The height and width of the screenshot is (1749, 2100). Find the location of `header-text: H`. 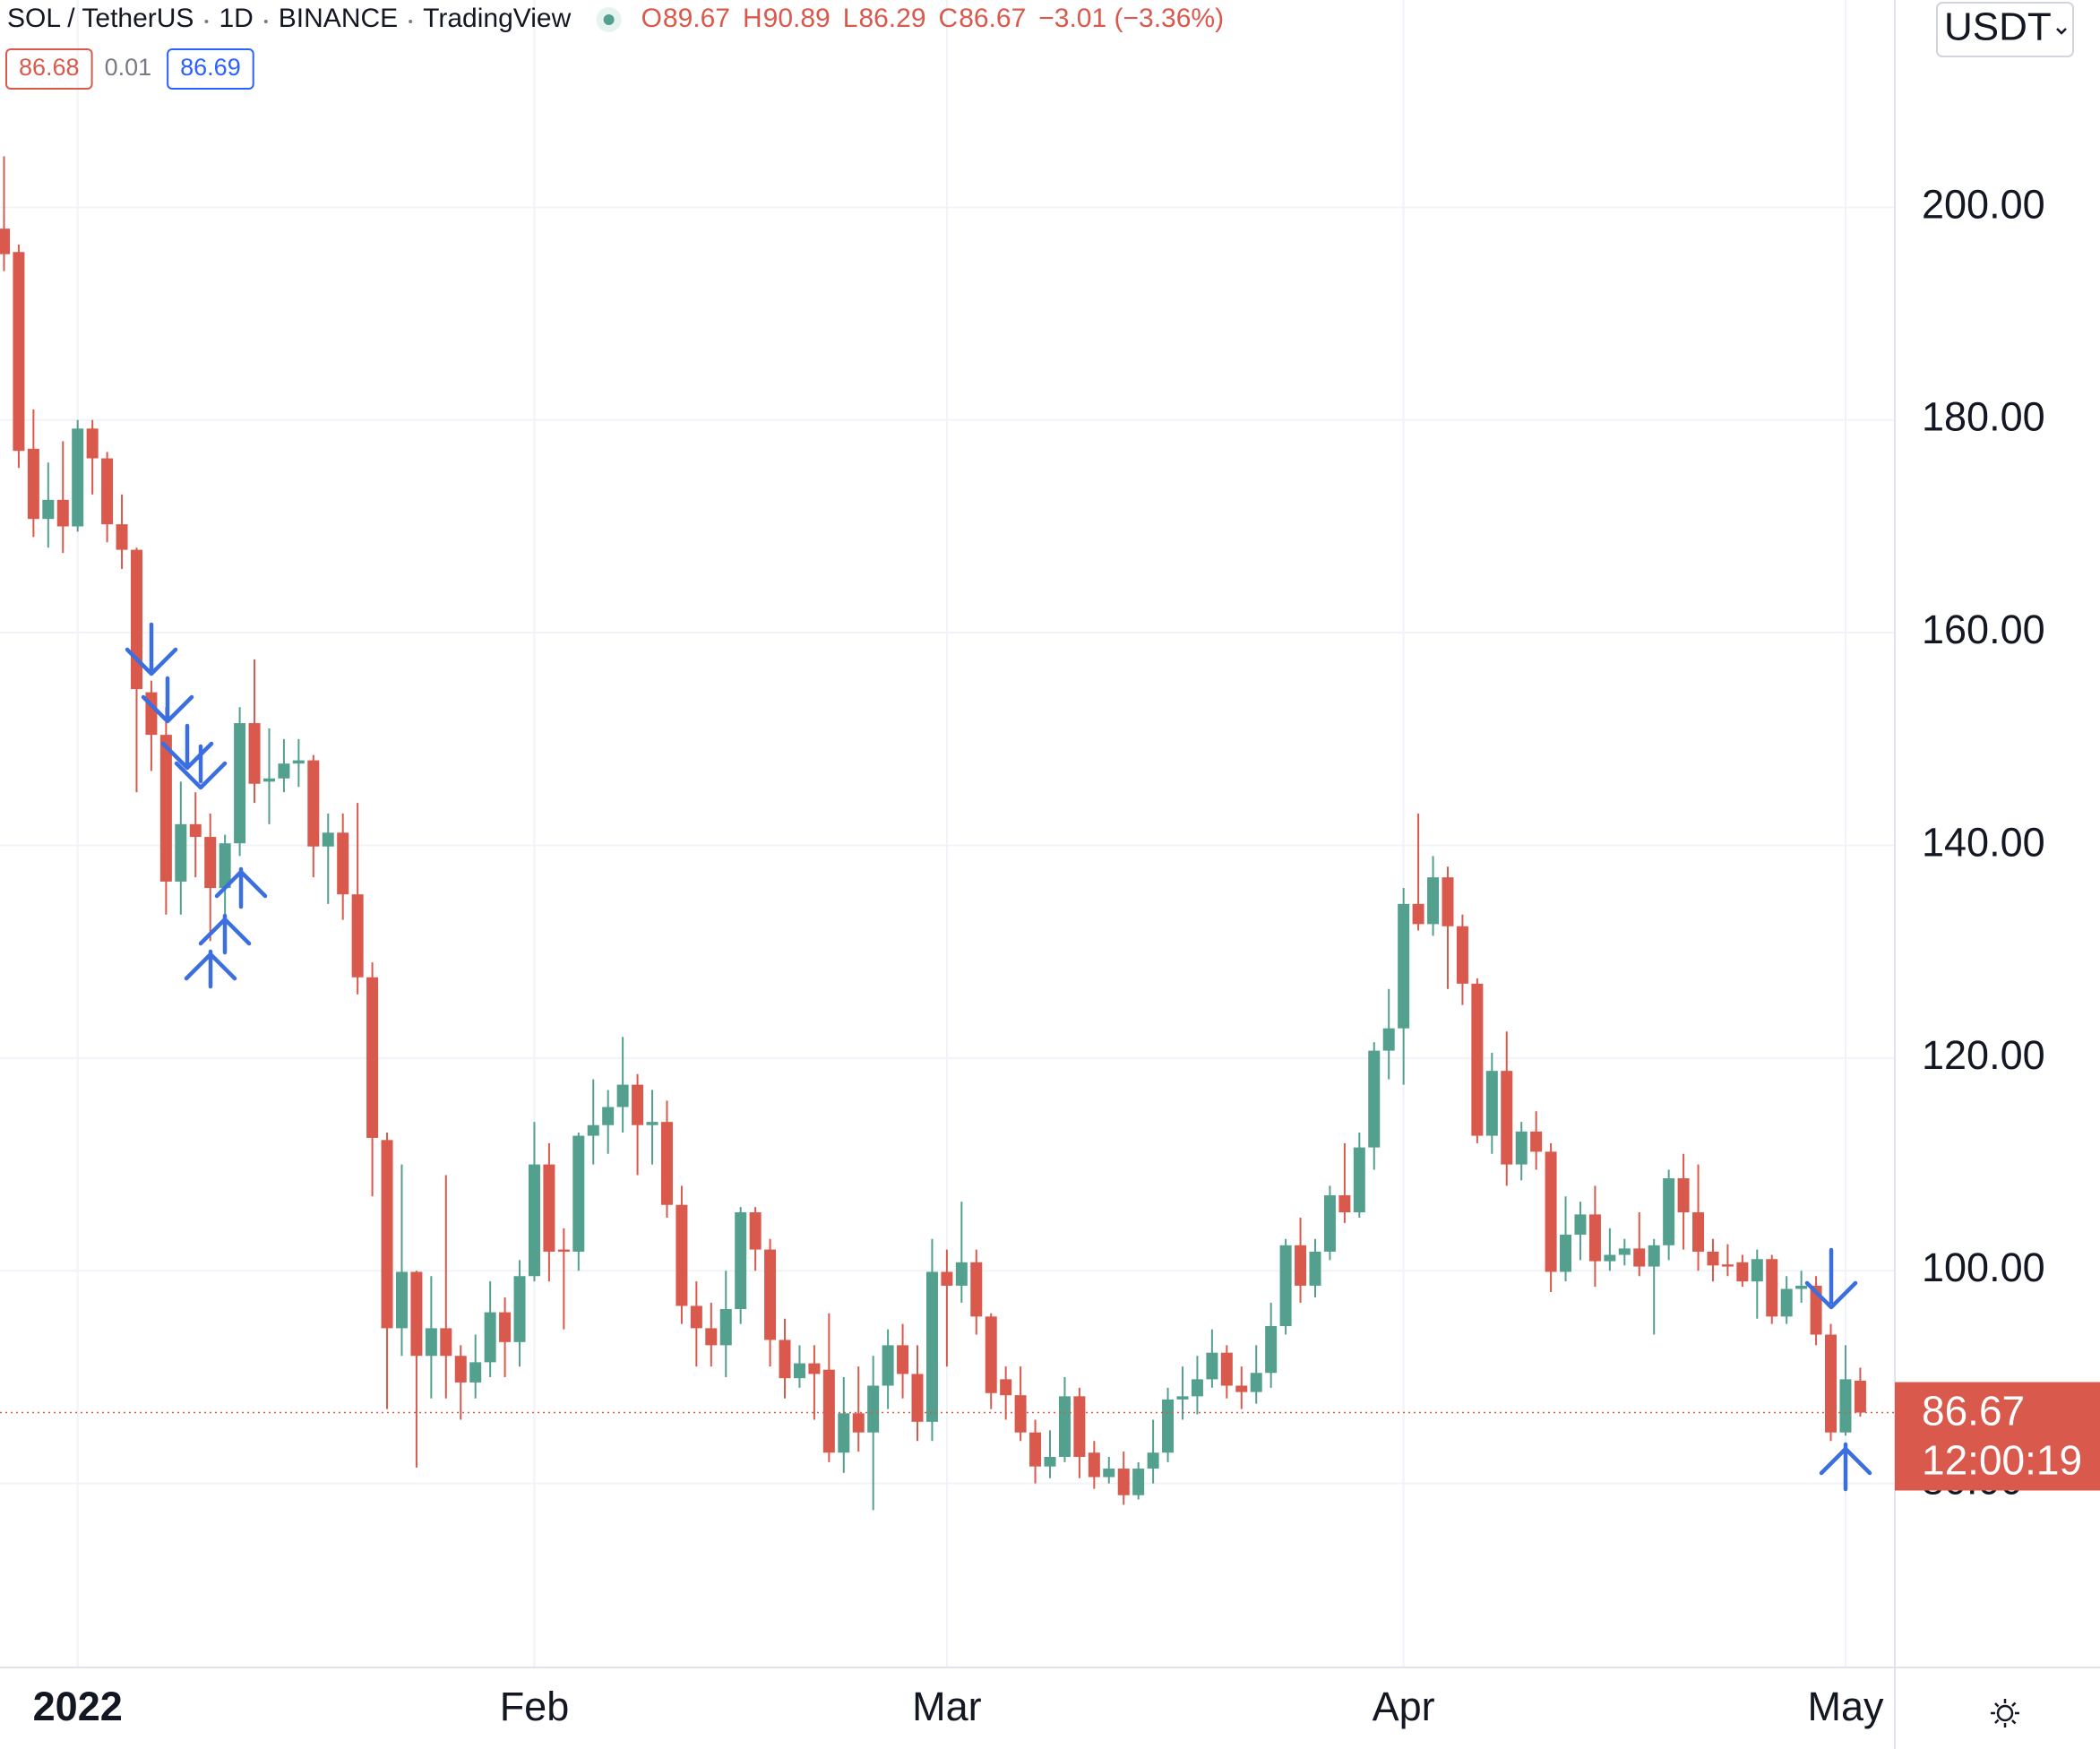

header-text: H is located at coordinates (752, 18).